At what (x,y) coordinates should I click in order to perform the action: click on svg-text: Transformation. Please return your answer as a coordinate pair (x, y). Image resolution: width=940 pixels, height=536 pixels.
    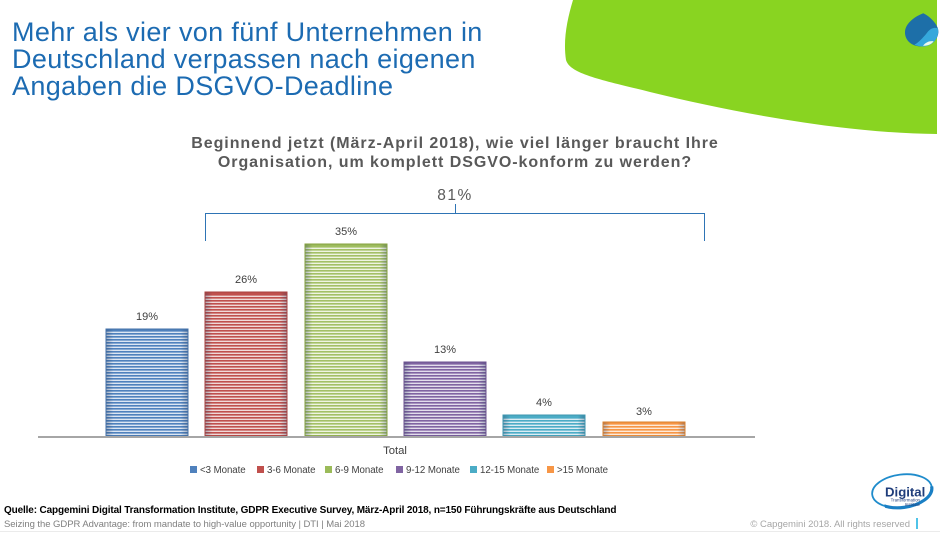
    Looking at the image, I should click on (906, 500).